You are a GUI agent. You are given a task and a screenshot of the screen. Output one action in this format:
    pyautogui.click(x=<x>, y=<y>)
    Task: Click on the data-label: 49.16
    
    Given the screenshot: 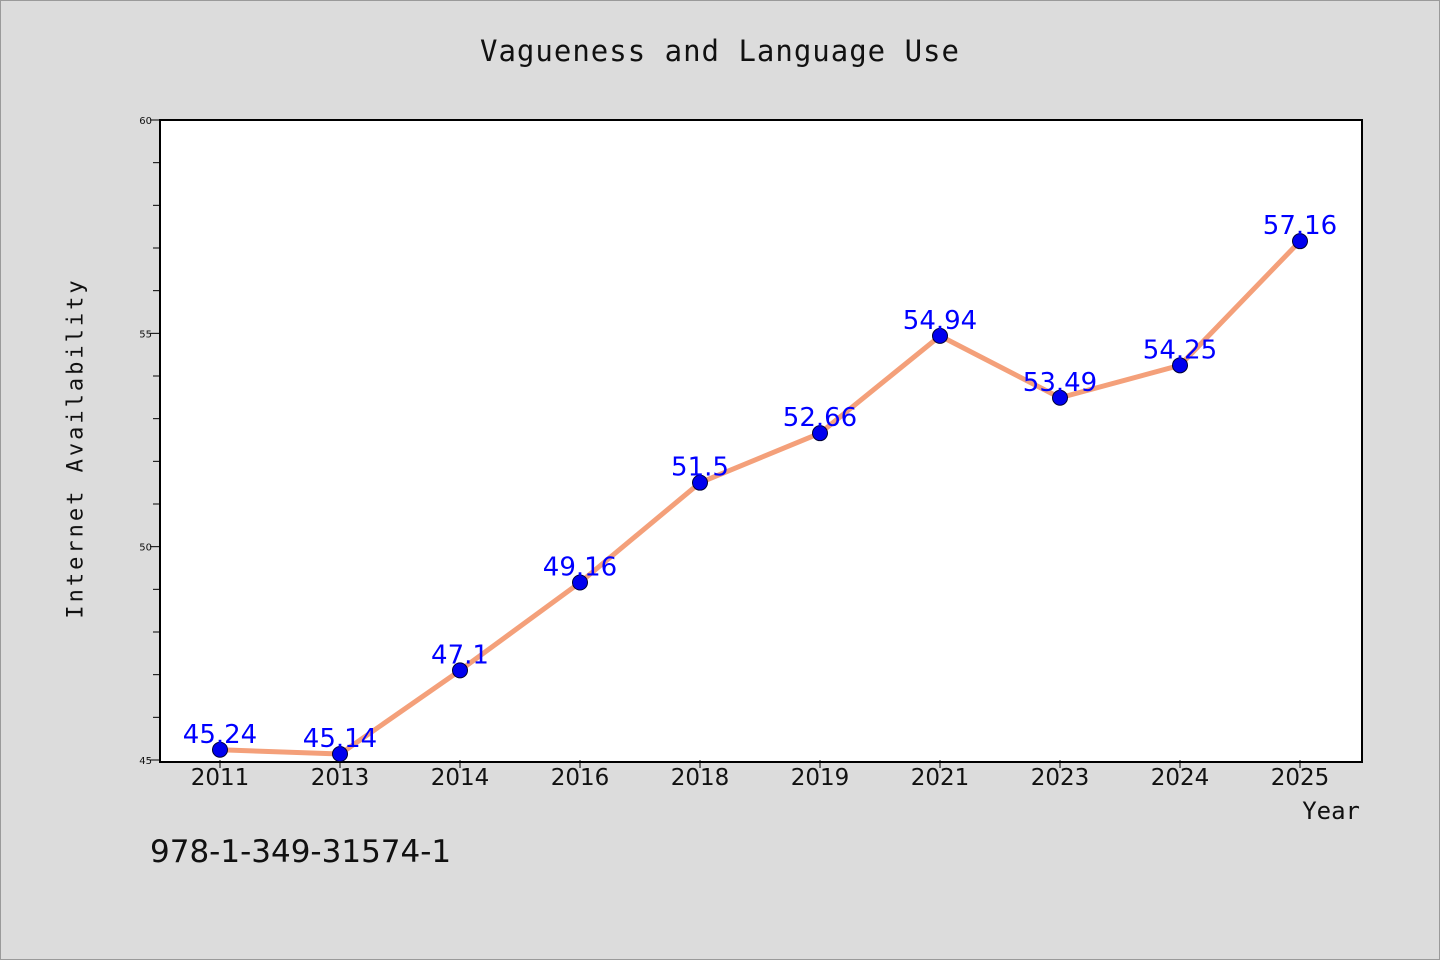 What is the action you would take?
    pyautogui.click(x=580, y=568)
    